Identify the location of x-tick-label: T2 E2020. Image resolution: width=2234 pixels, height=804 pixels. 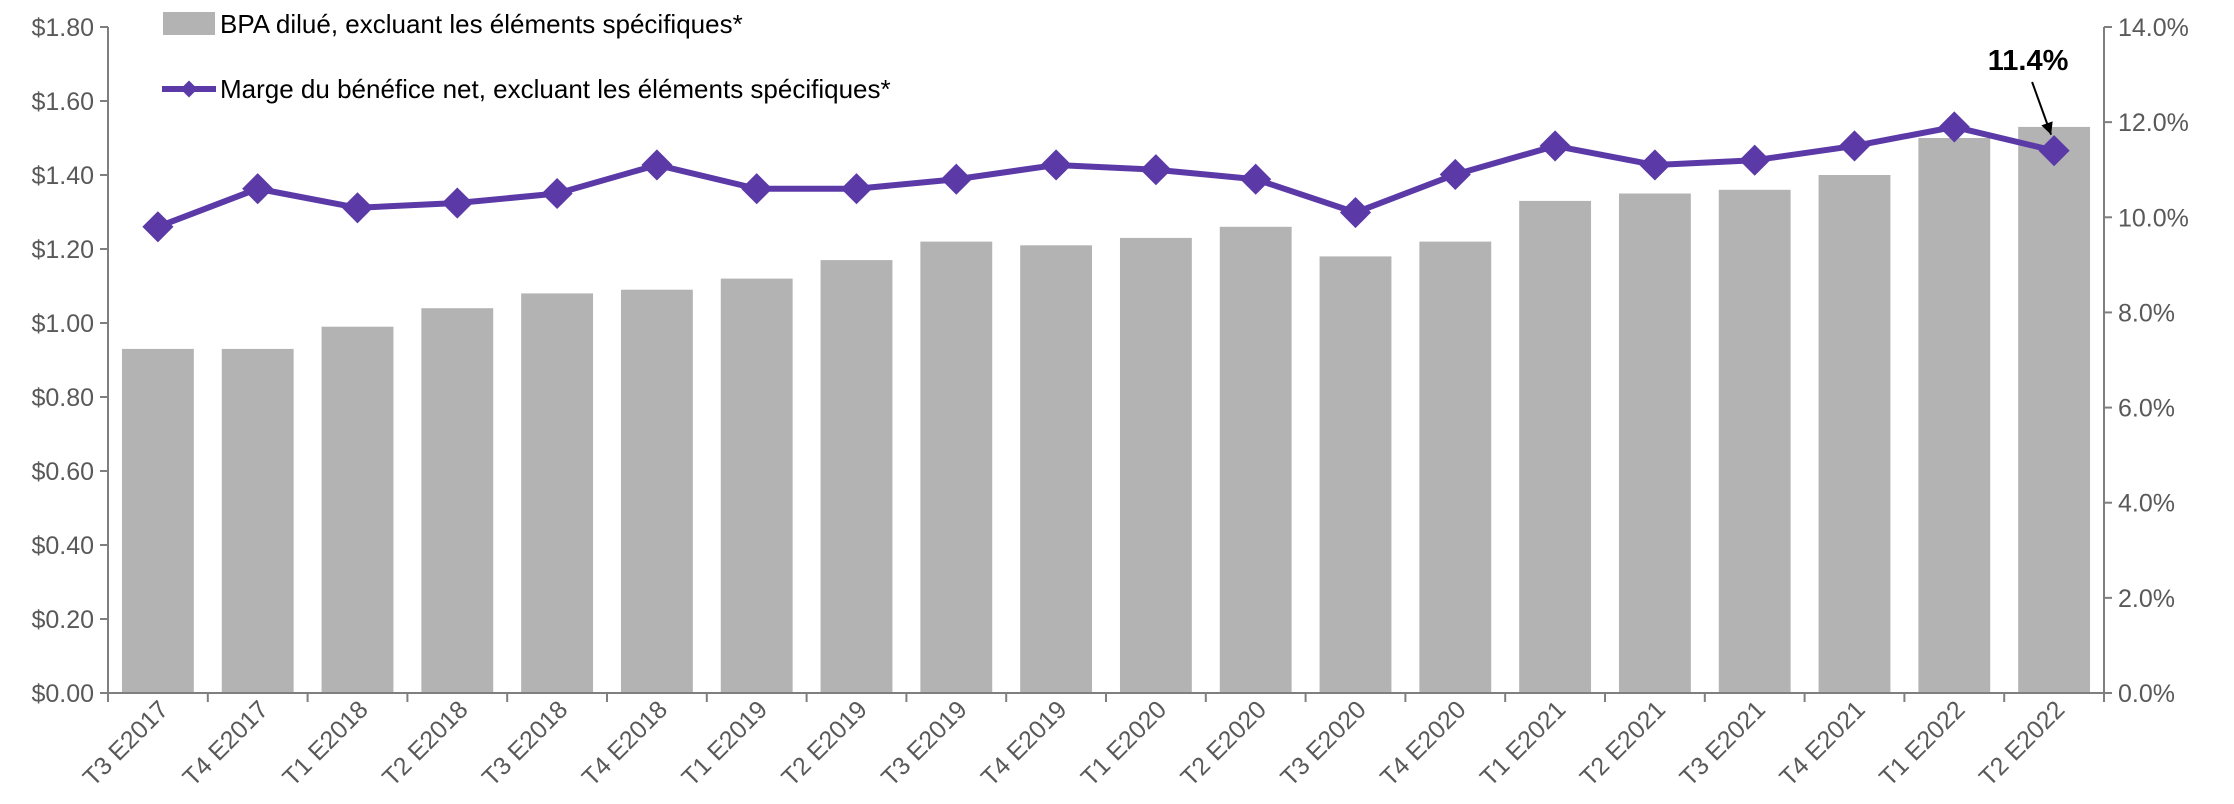
(1223, 743).